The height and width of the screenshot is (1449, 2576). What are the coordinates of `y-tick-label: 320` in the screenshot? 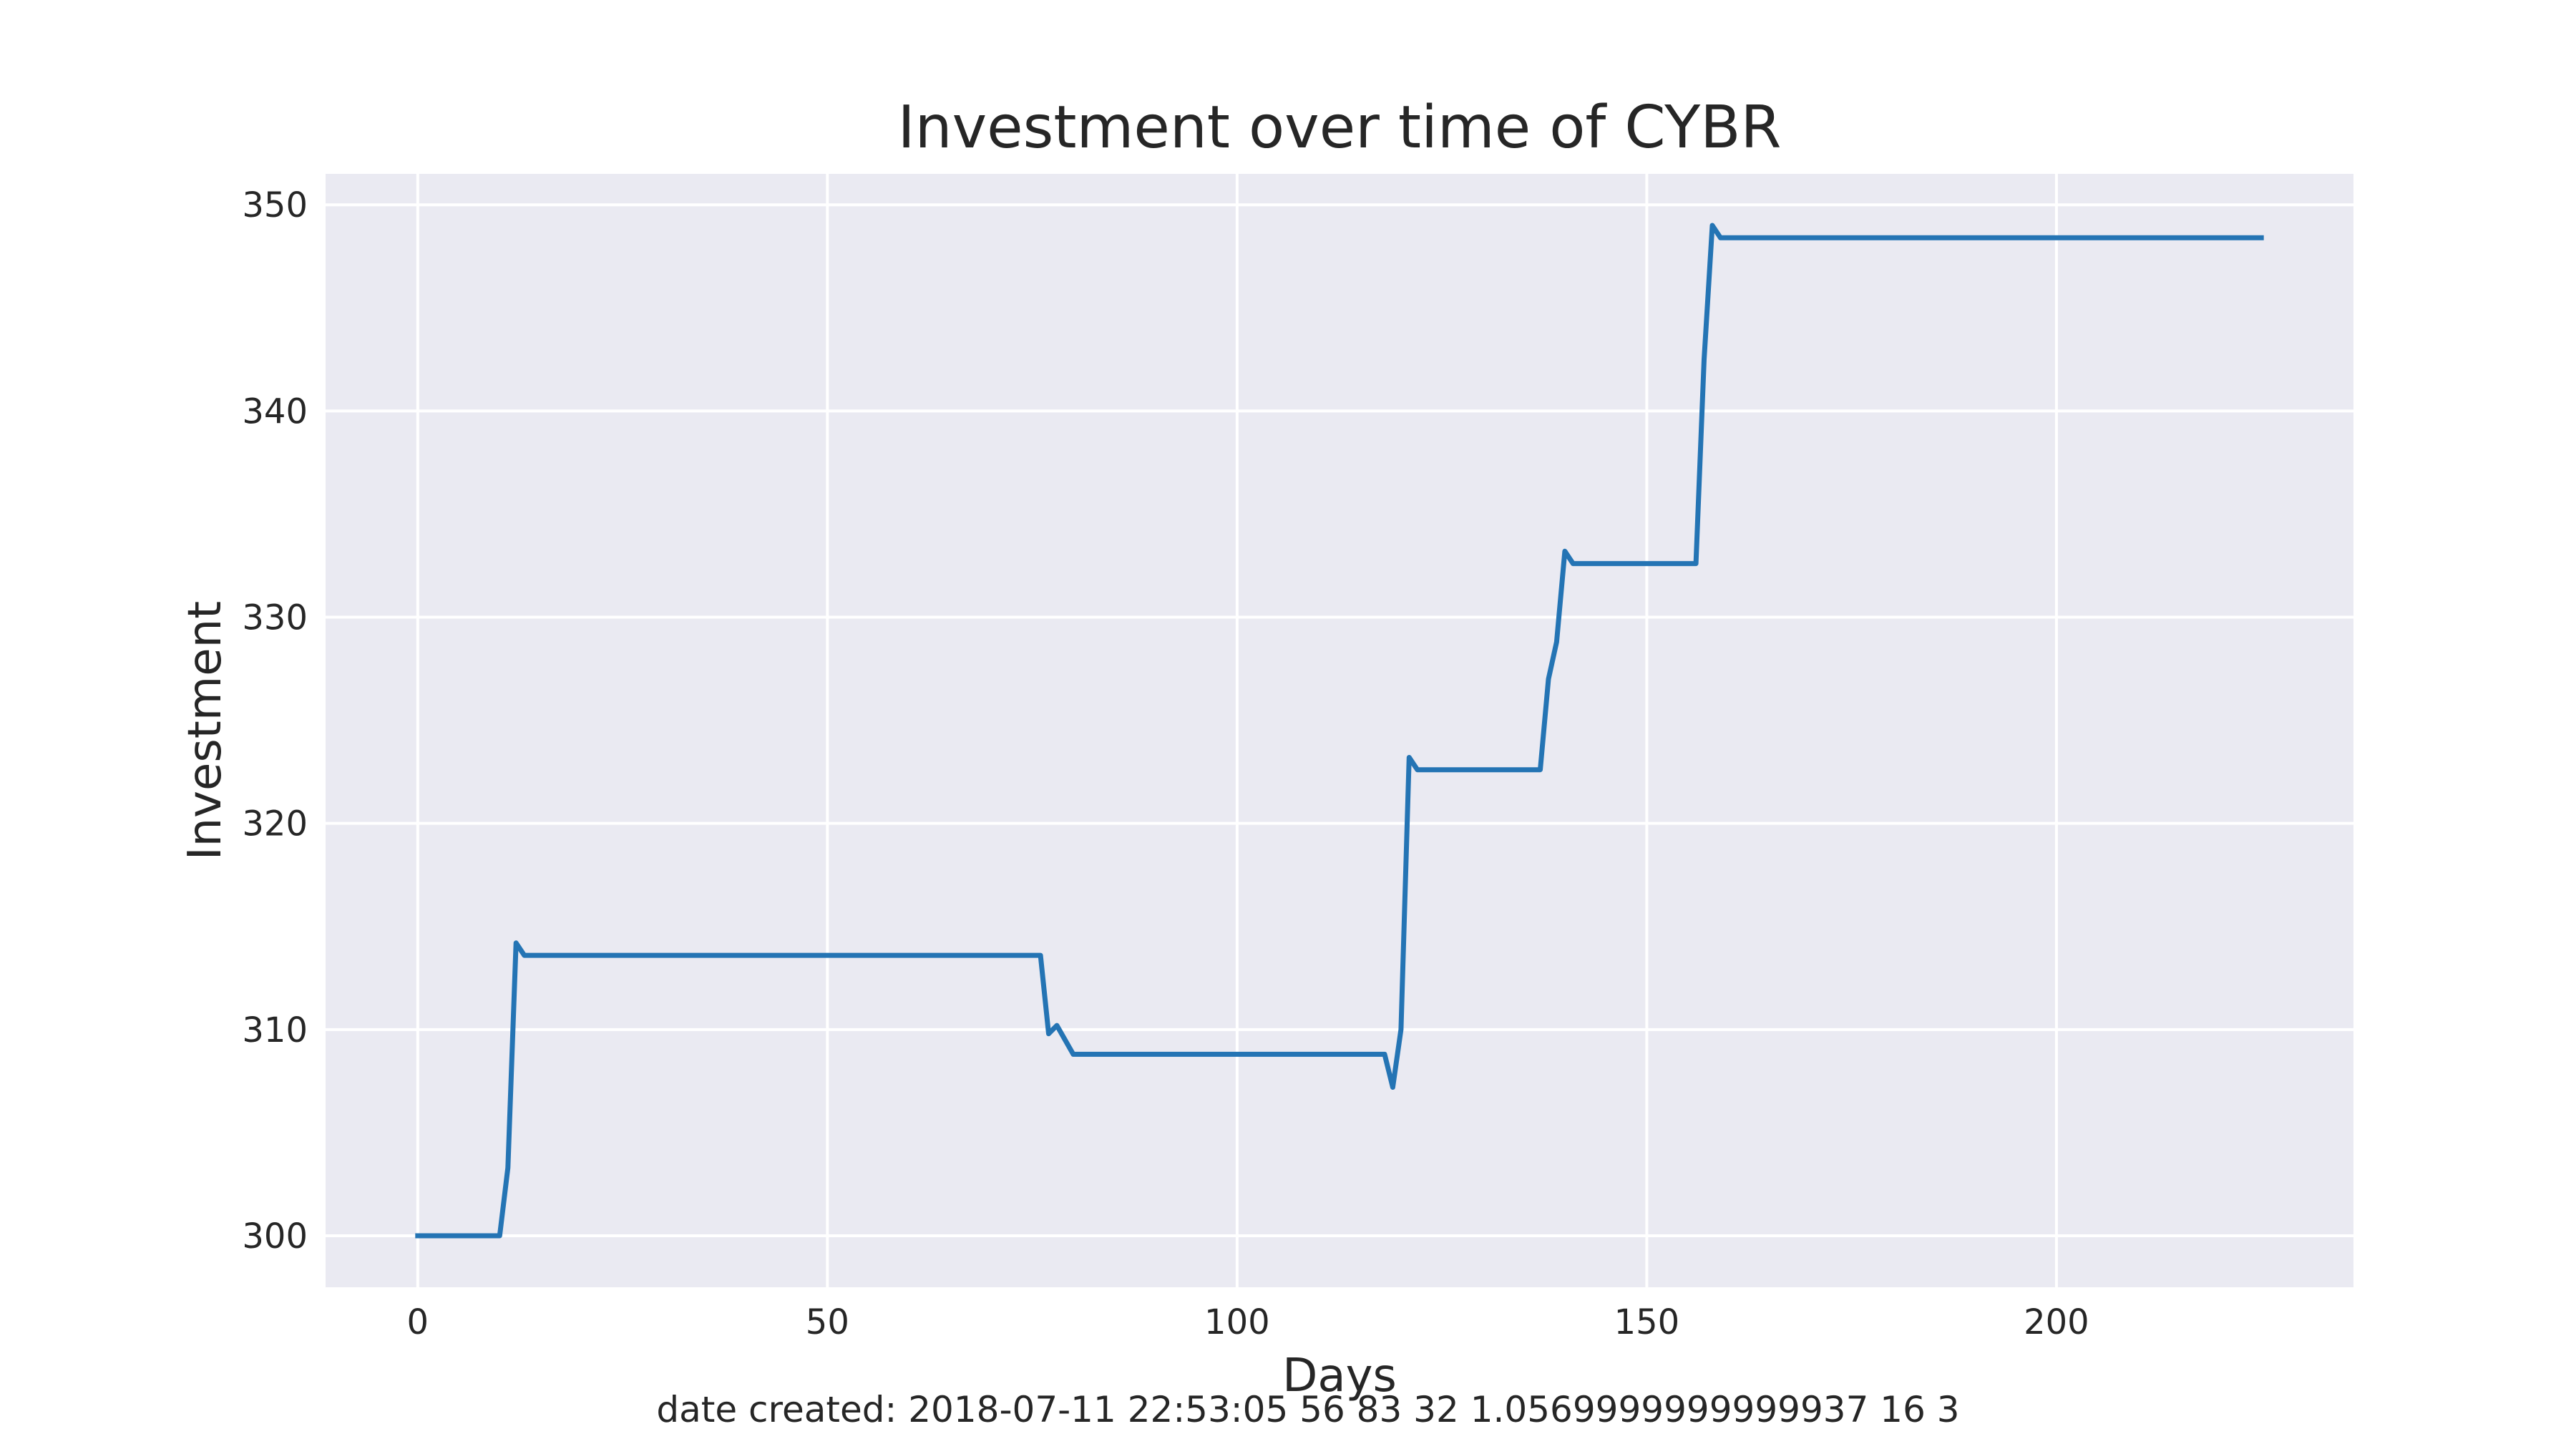 It's located at (275, 824).